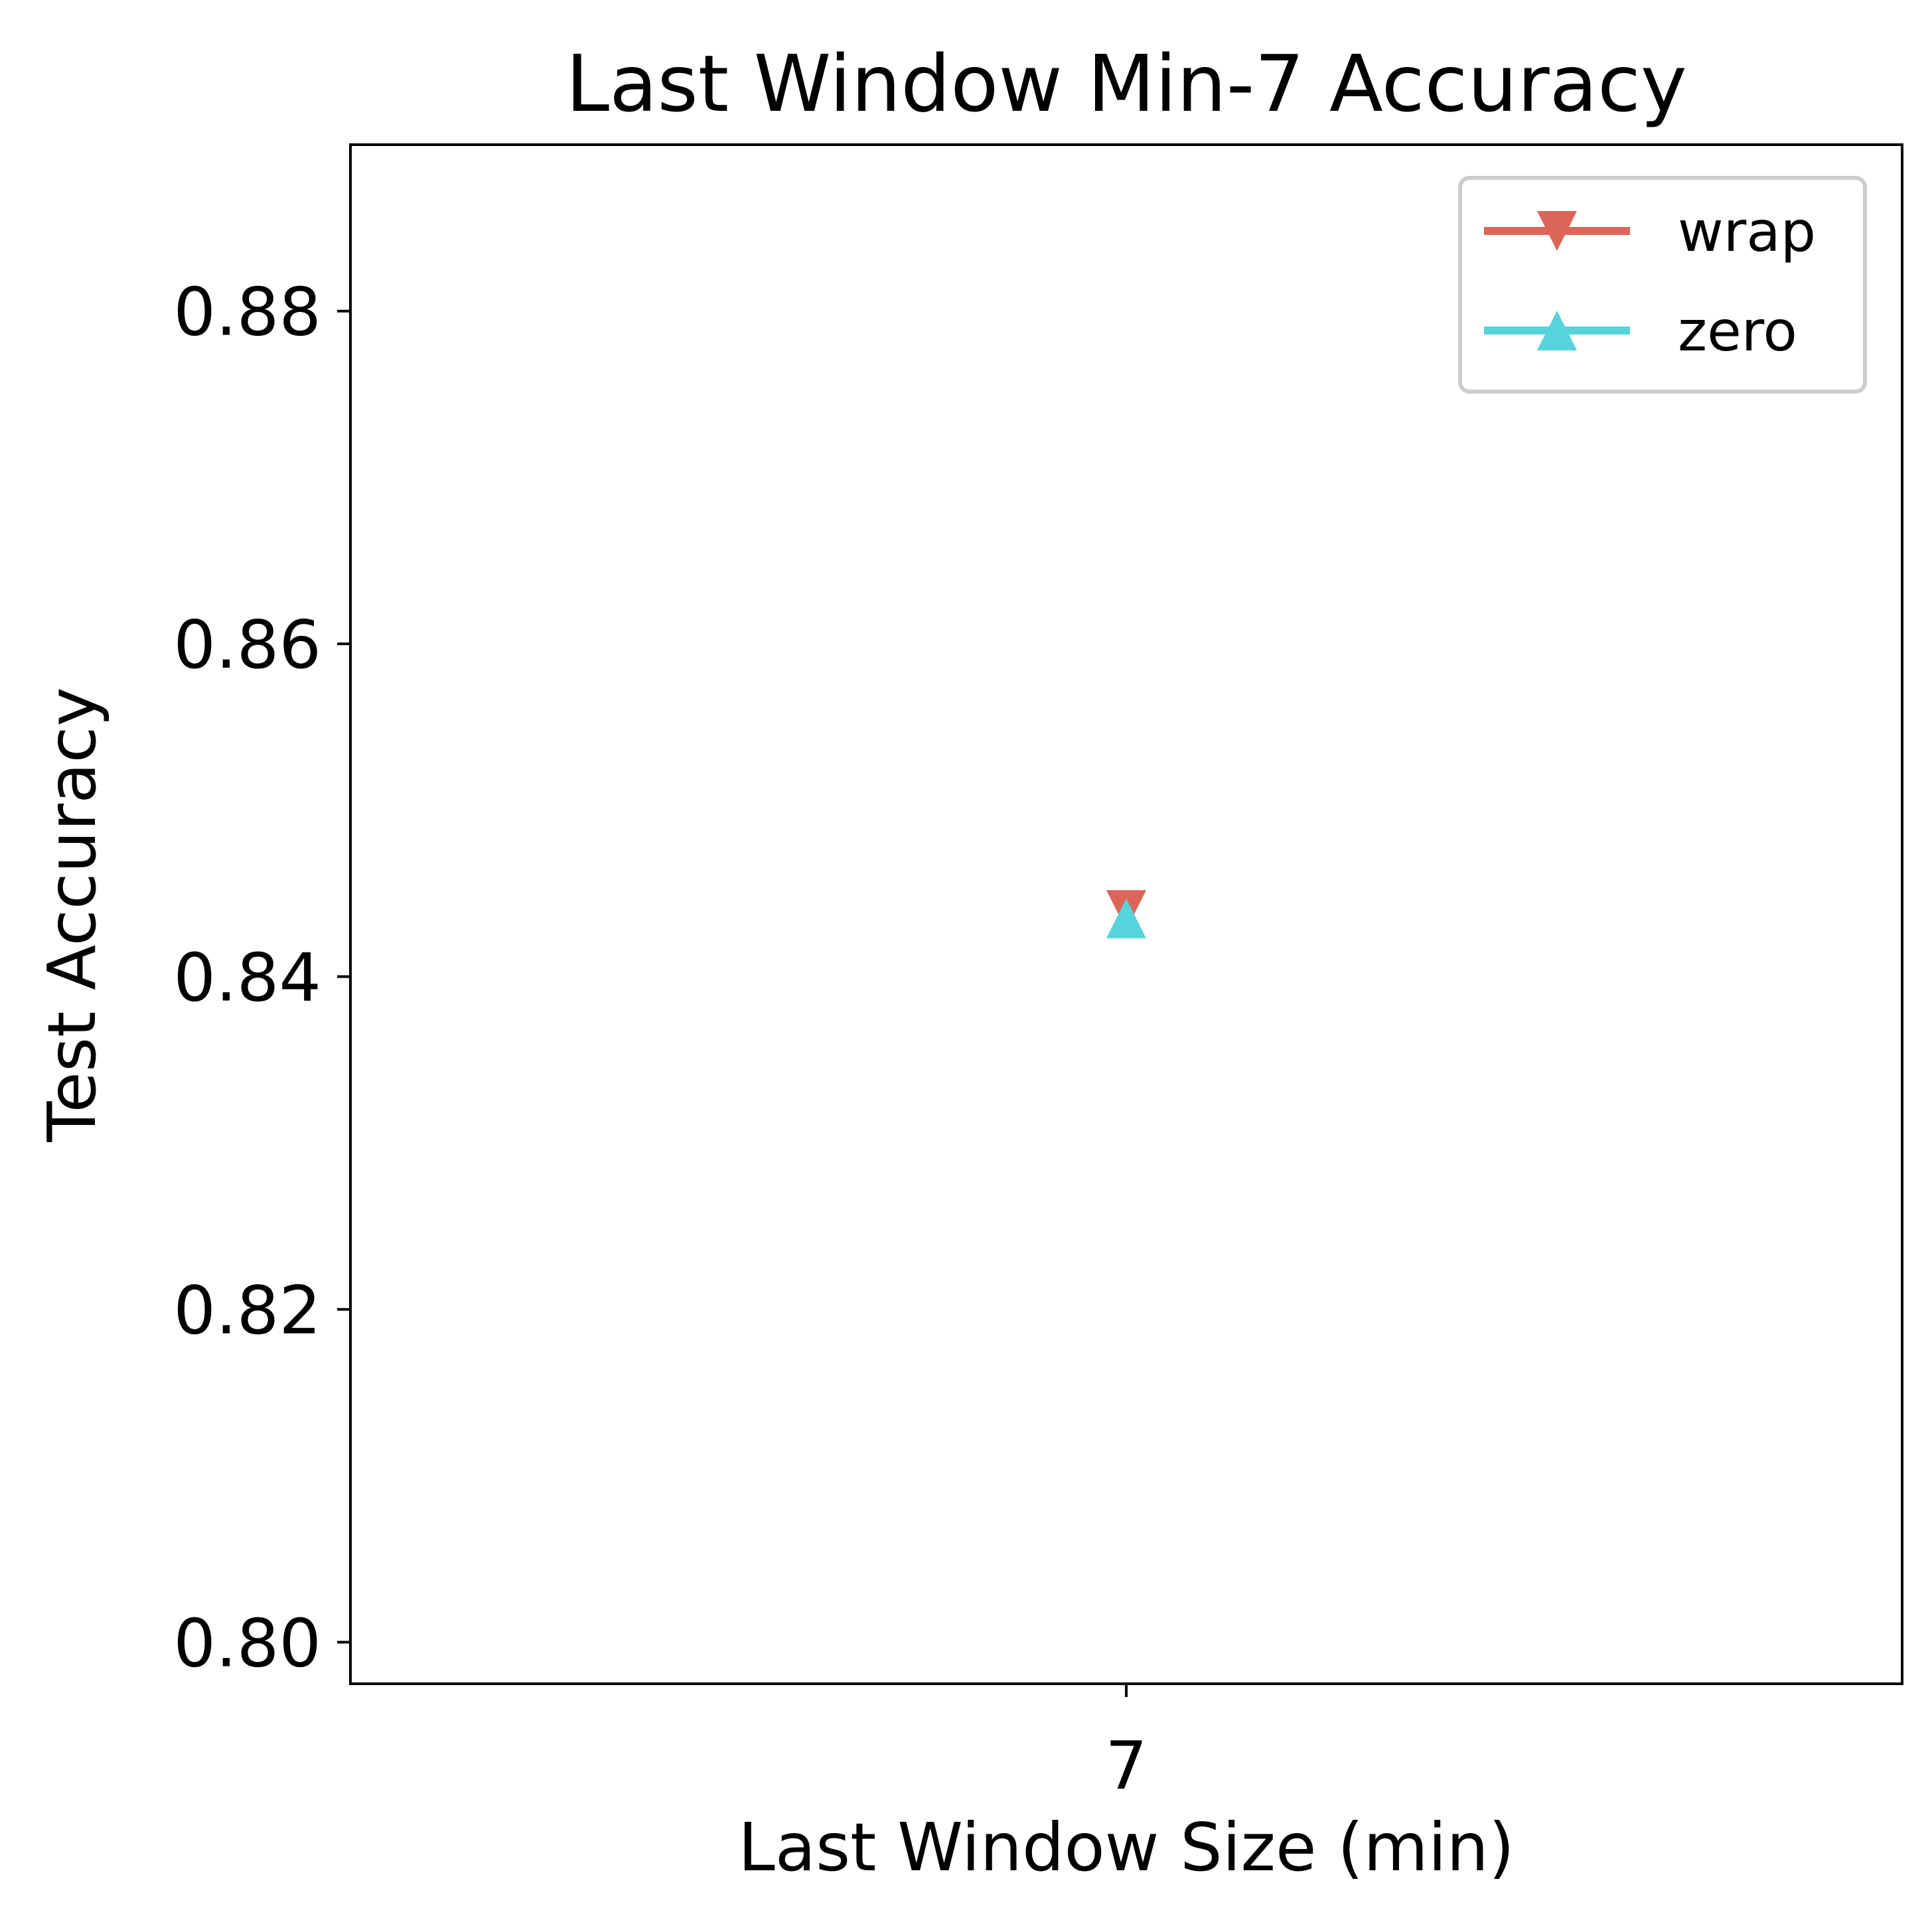 The height and width of the screenshot is (1930, 1932). I want to click on legend-label-zero: zero, so click(1737, 331).